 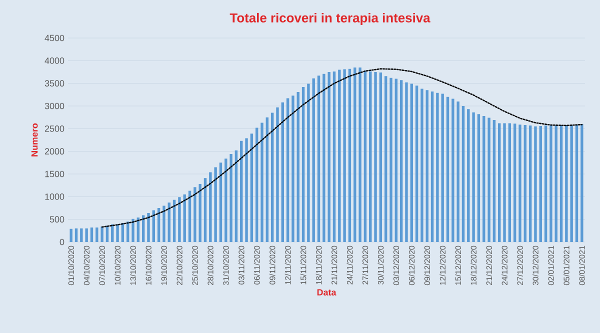 I want to click on y-tick-label: 500, so click(x=57, y=219).